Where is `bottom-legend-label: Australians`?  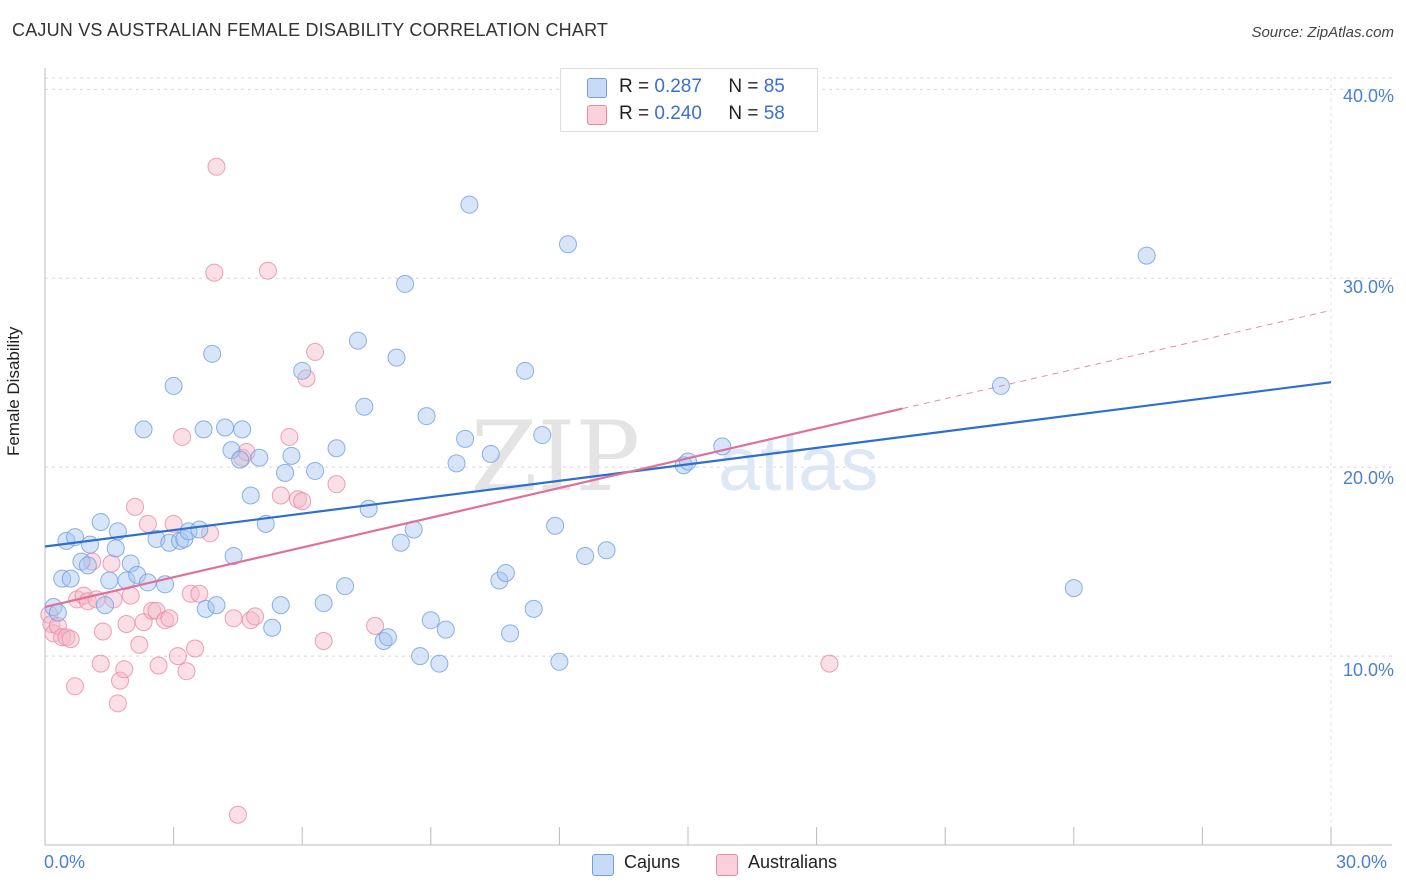 bottom-legend-label: Australians is located at coordinates (793, 862).